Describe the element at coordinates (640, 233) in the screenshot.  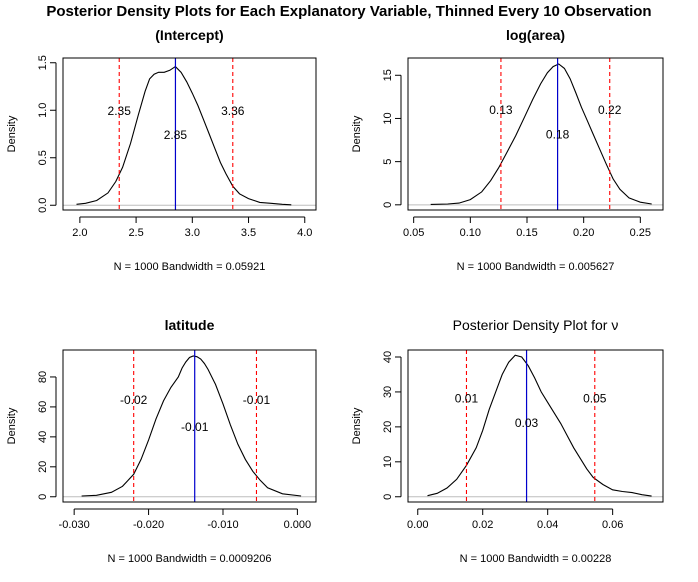
I see `x-tick-label: 0.25` at that location.